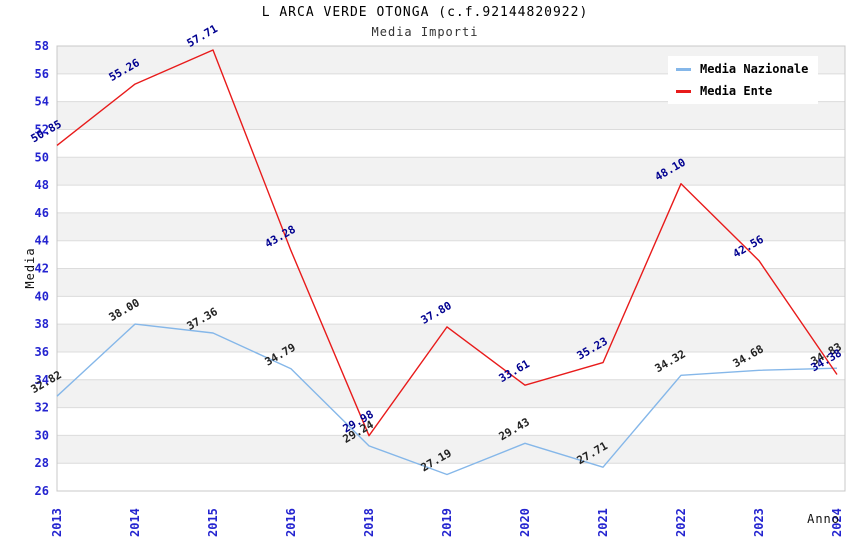  I want to click on legend-label: Media Nazionale, so click(754, 69).